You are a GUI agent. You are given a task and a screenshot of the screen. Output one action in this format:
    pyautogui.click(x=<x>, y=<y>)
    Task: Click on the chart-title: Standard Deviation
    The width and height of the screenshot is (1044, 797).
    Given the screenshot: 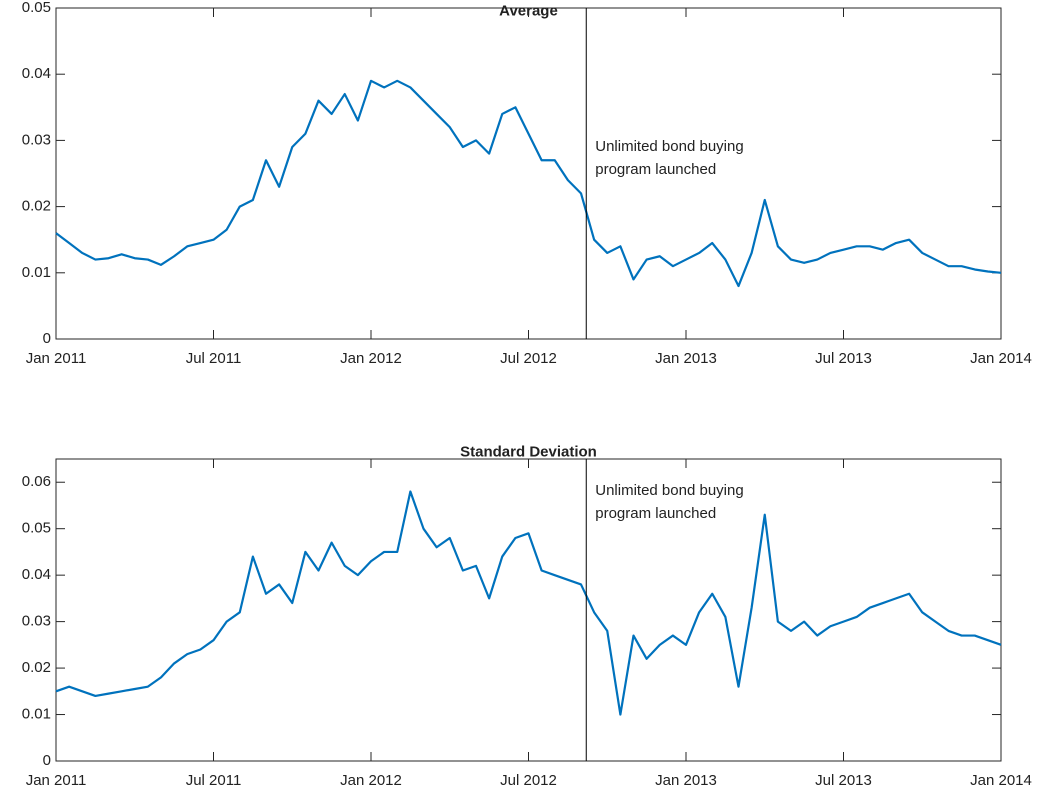 What is the action you would take?
    pyautogui.click(x=528, y=451)
    